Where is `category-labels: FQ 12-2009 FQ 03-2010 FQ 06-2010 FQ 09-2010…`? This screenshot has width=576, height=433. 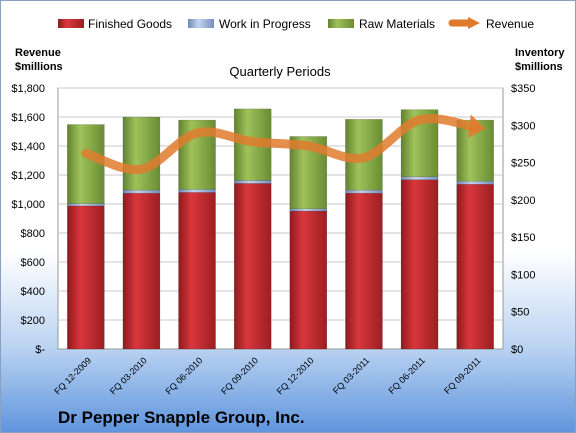
category-labels: FQ 12-2009 FQ 03-2010 FQ 06-2010 FQ 09-2010… is located at coordinates (267, 375).